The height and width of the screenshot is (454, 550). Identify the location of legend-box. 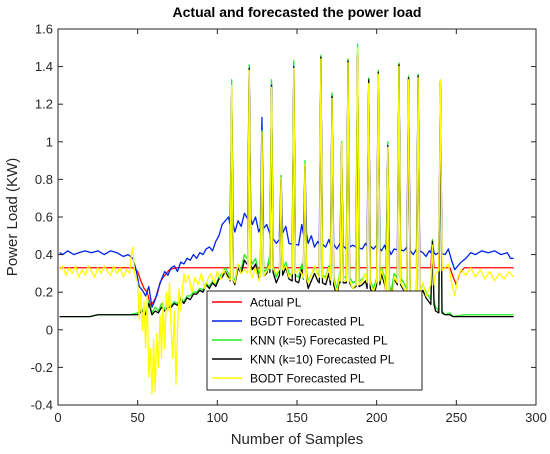
(314, 340).